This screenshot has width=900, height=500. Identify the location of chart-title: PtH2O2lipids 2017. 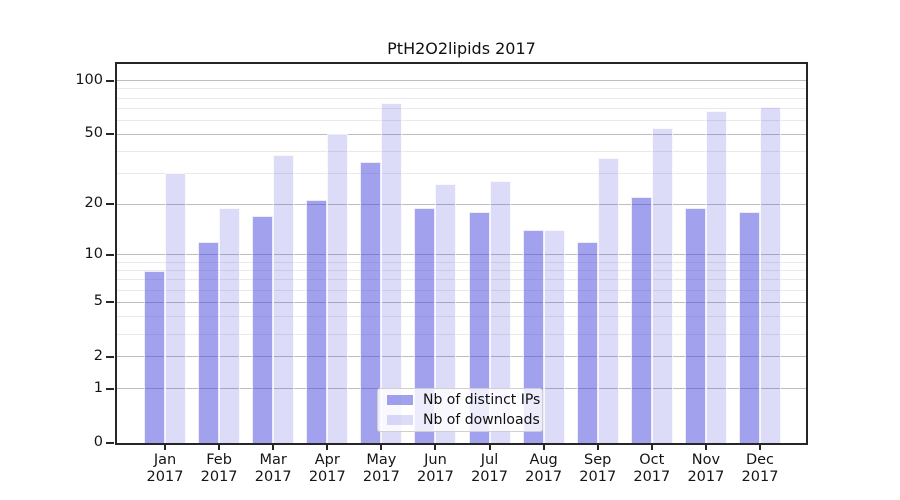
(461, 48).